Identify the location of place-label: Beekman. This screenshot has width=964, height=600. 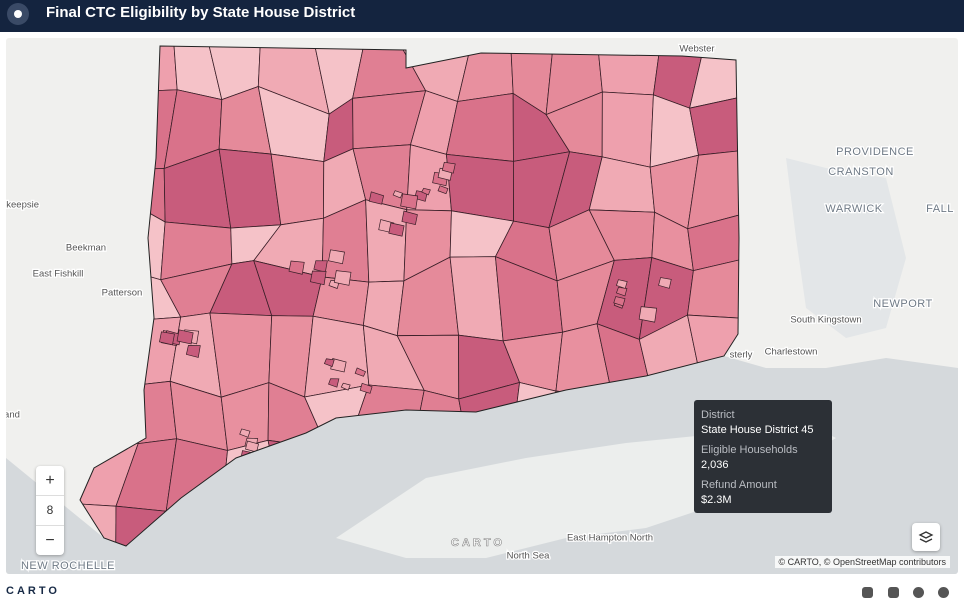
(86, 248).